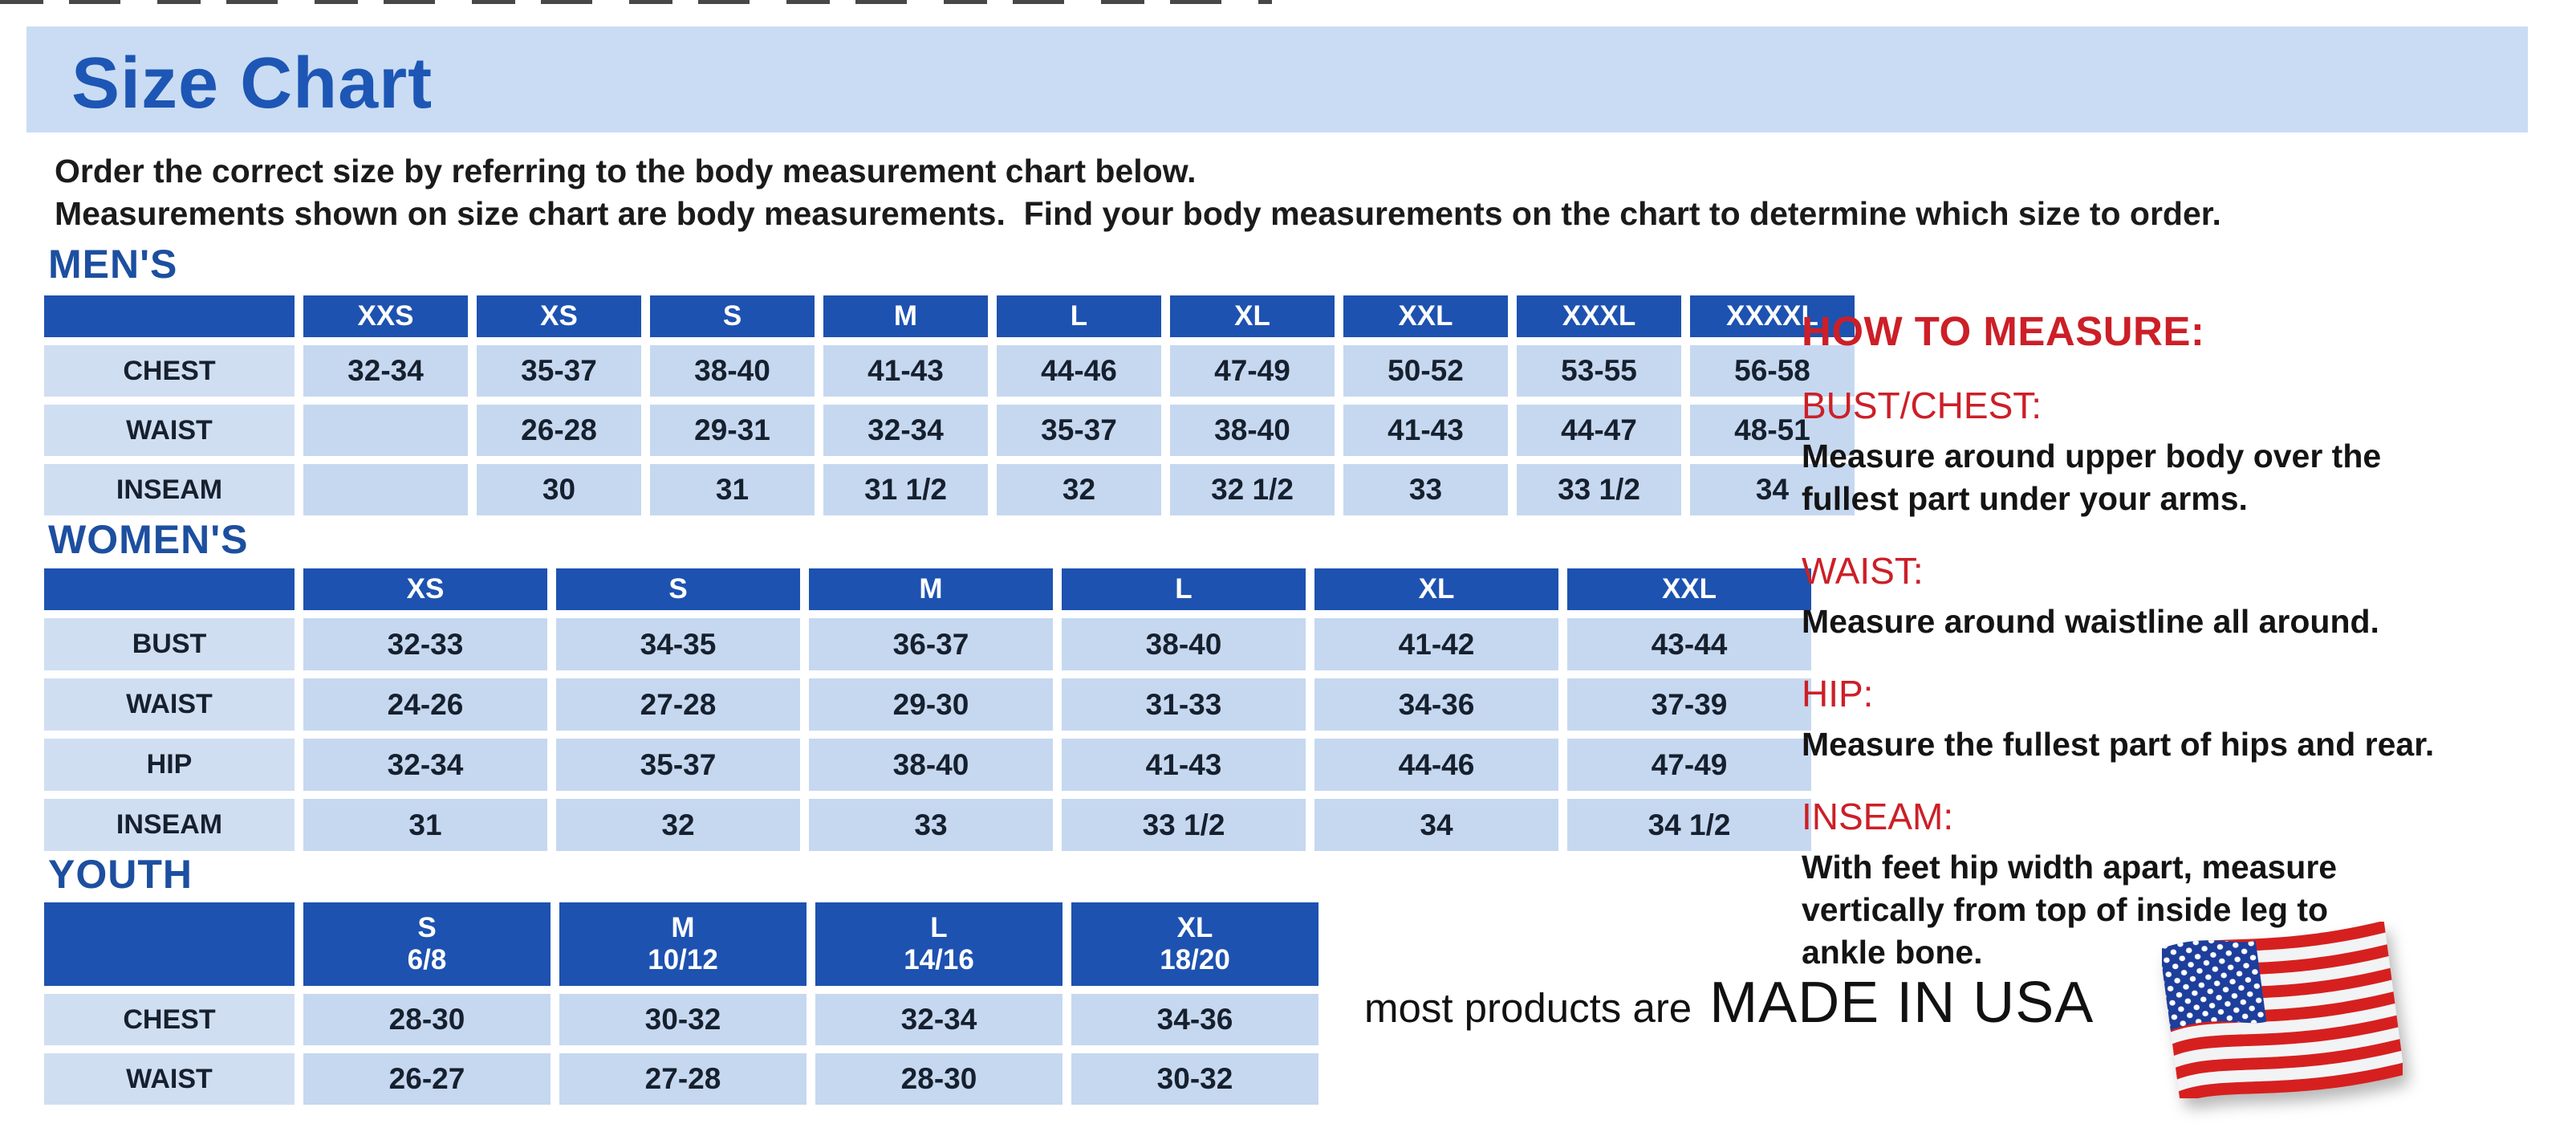  What do you see at coordinates (1922, 405) in the screenshot?
I see `measure-term: BUST/CHEST:` at bounding box center [1922, 405].